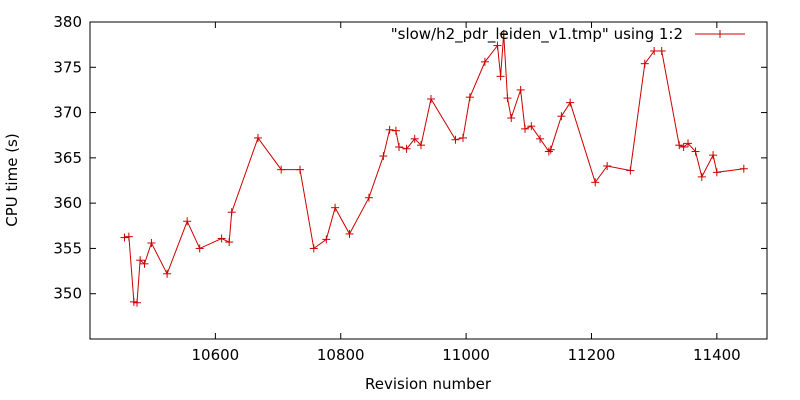 The height and width of the screenshot is (400, 800). Describe the element at coordinates (67, 294) in the screenshot. I see `y-tick-label: 350` at that location.